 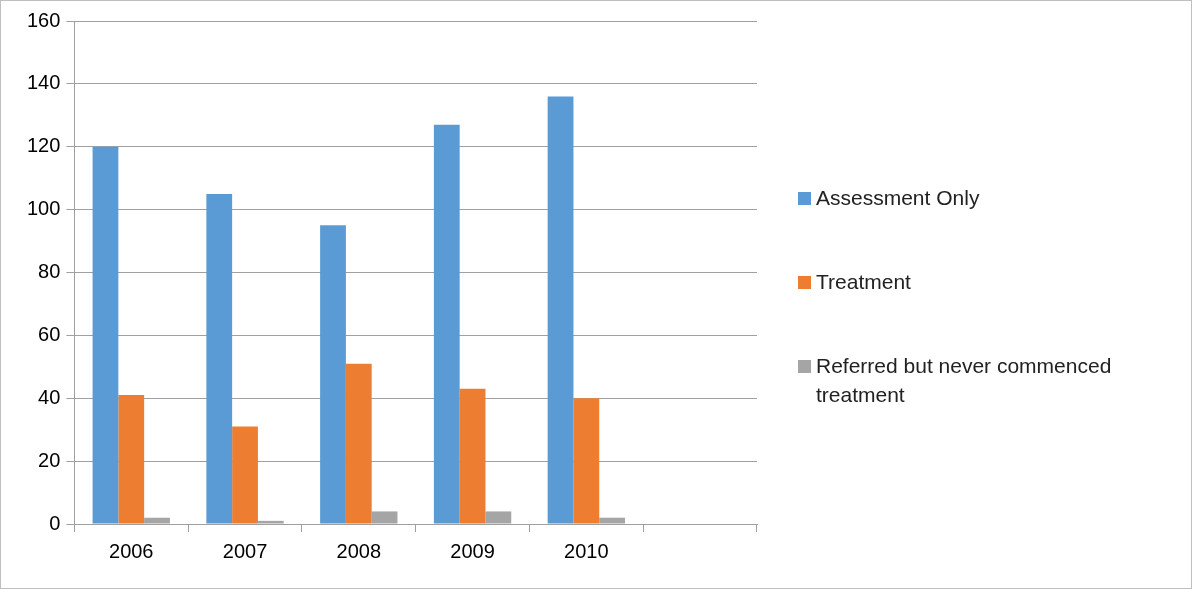 What do you see at coordinates (43, 19) in the screenshot?
I see `y-tick-label: 160` at bounding box center [43, 19].